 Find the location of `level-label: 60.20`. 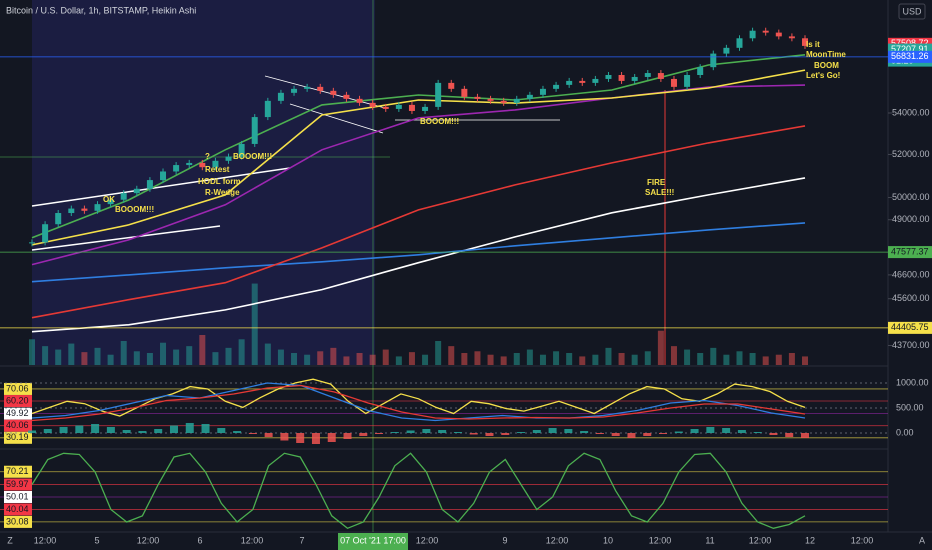

level-label: 60.20 is located at coordinates (17, 400).